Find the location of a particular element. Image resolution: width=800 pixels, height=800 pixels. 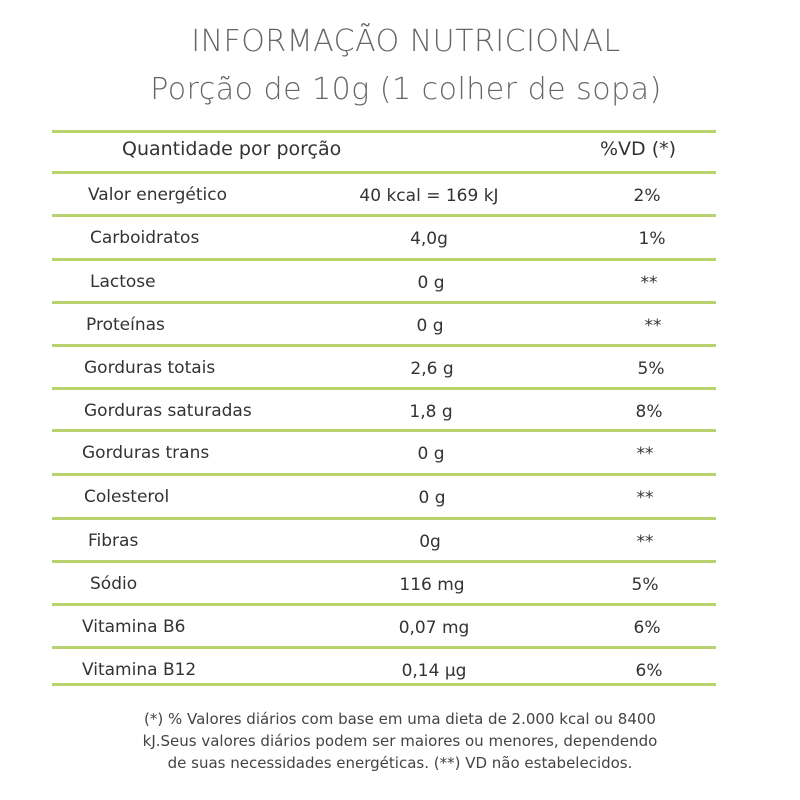

nutrient-vd: 1% is located at coordinates (652, 239).